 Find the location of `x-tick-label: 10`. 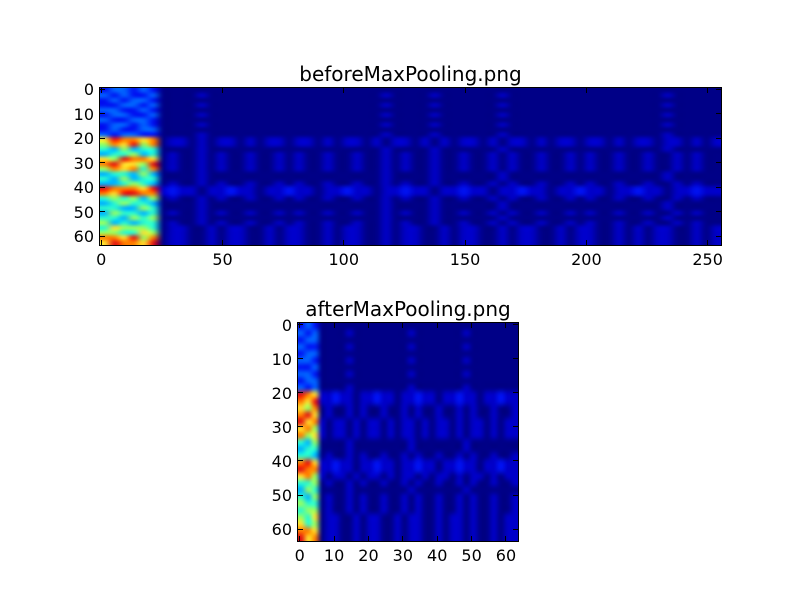

x-tick-label: 10 is located at coordinates (334, 555).